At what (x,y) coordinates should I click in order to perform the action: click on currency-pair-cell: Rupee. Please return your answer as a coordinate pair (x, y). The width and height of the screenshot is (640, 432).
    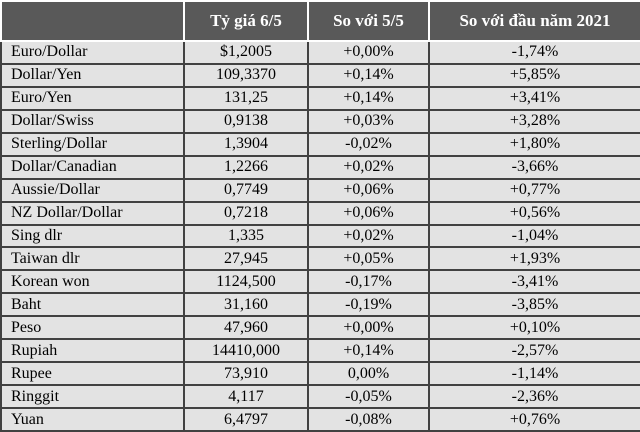
    Looking at the image, I should click on (92, 374).